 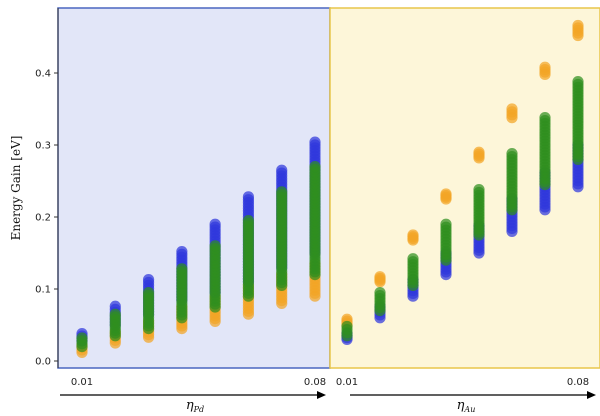 I want to click on right-x-axis-symbol: η, so click(x=461, y=405).